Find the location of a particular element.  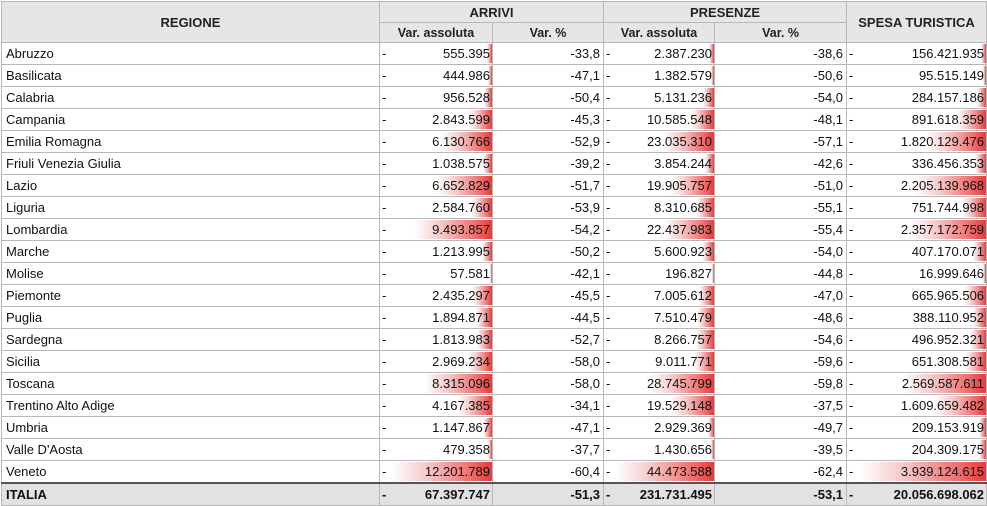

spesa-turistica: 496.952.321 is located at coordinates (922, 339).